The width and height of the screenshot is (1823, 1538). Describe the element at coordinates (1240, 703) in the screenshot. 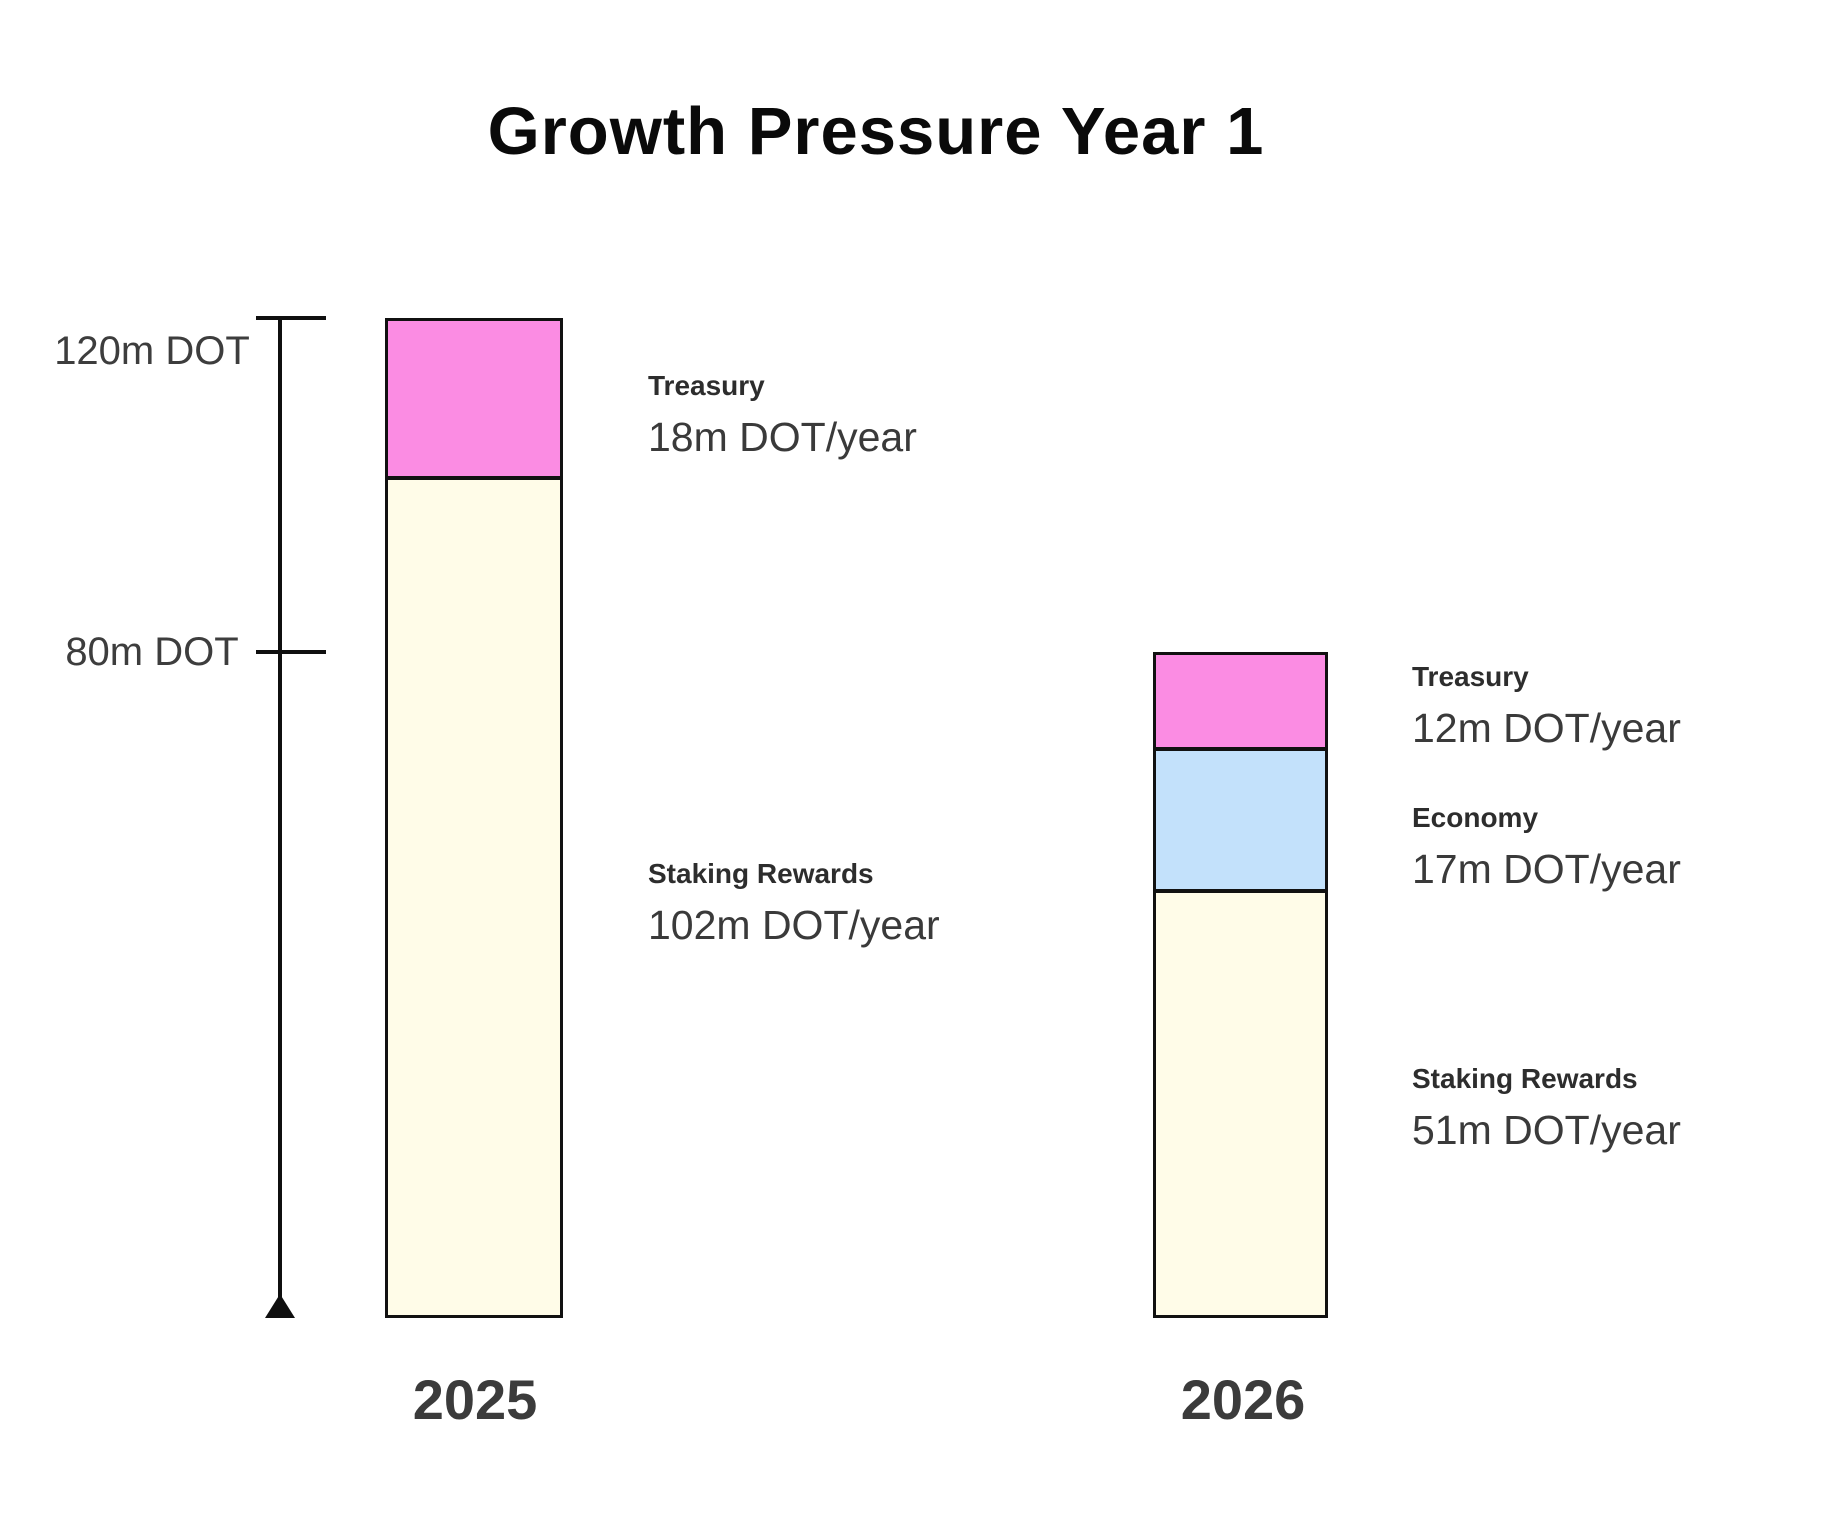

I see `bar-2026-segment-treasury` at that location.